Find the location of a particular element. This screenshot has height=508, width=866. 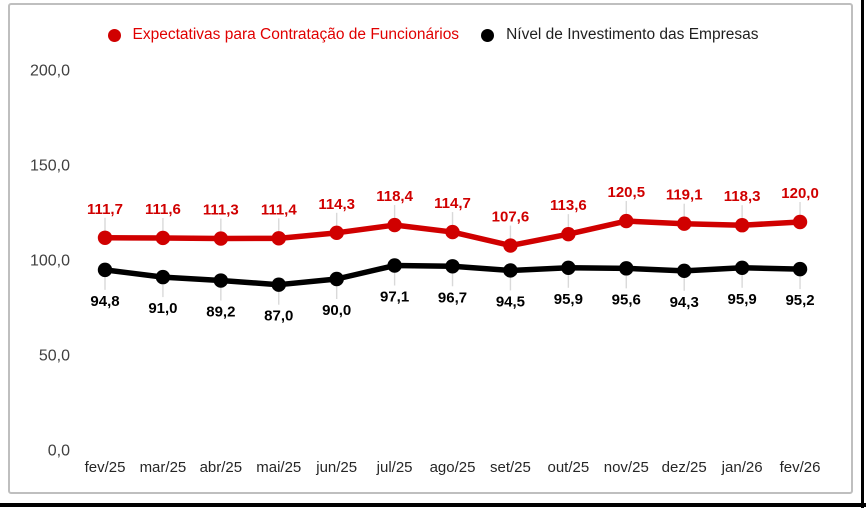

x-axis-label: fev/25 is located at coordinates (105, 467).